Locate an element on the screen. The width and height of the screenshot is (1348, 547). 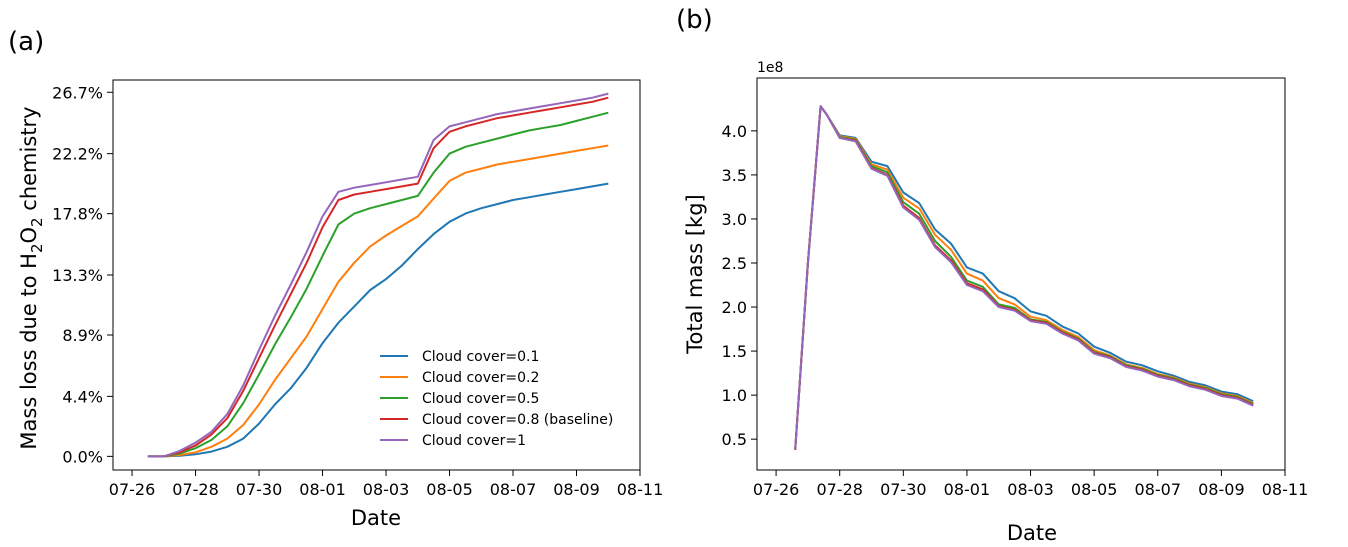
x-axis-label-a: Date is located at coordinates (376, 518).